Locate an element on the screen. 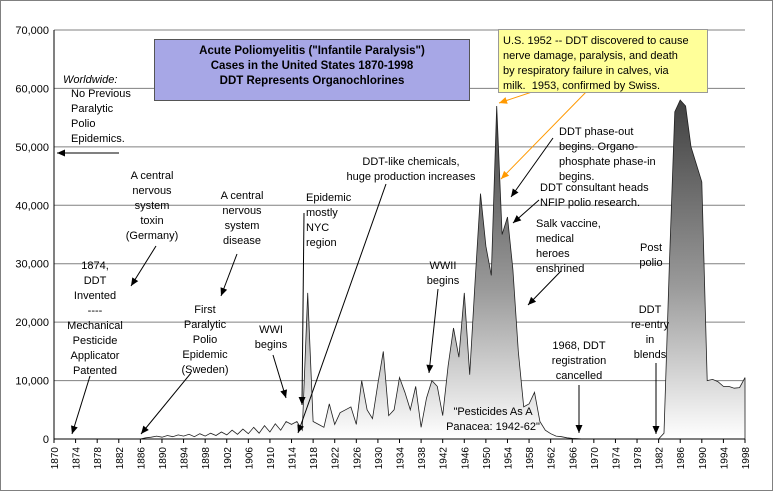 The width and height of the screenshot is (773, 491). x-tick-label: 1922 is located at coordinates (336, 458).